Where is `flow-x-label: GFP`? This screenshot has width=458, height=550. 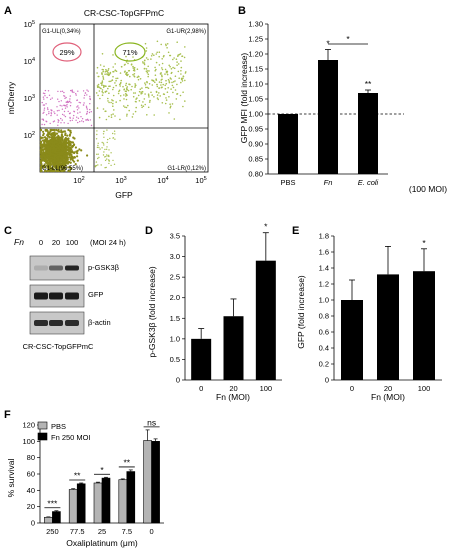
flow-x-label: GFP is located at coordinates (124, 195).